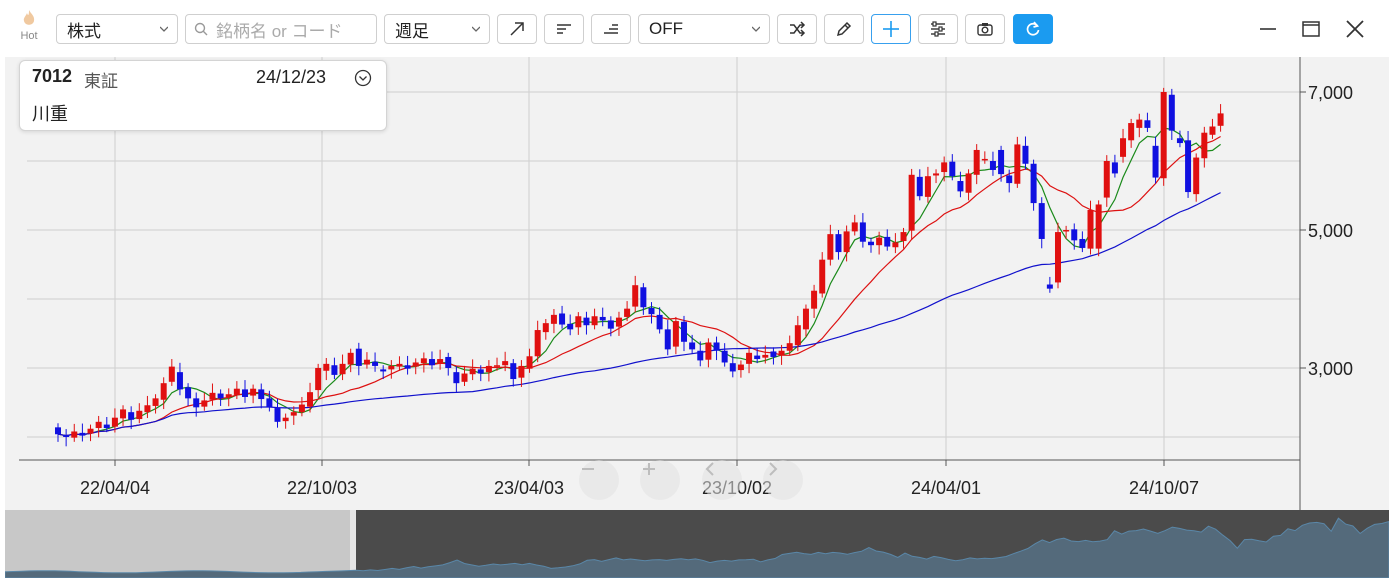 Image resolution: width=1389 pixels, height=578 pixels. What do you see at coordinates (722, 480) in the screenshot?
I see `scroll-left-button` at bounding box center [722, 480].